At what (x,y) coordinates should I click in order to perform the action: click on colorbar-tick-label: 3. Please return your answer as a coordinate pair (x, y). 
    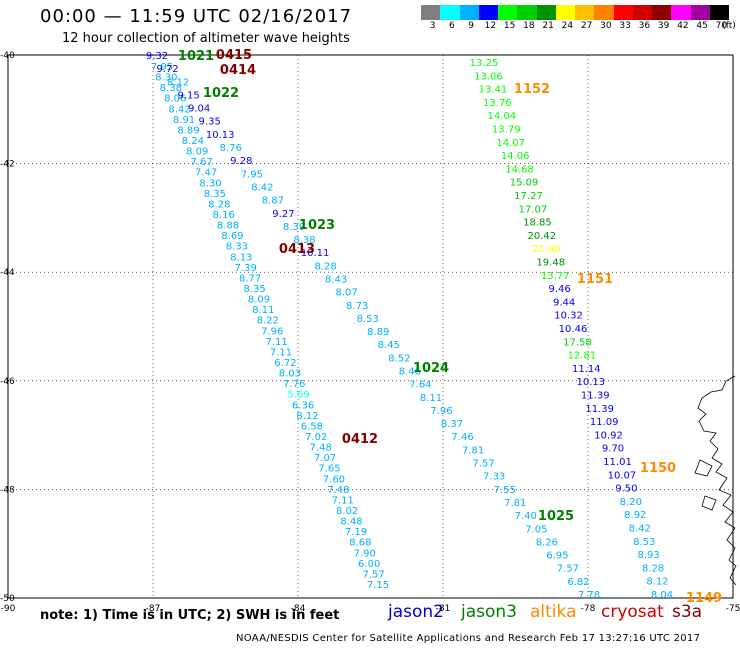
    Looking at the image, I should click on (432, 26).